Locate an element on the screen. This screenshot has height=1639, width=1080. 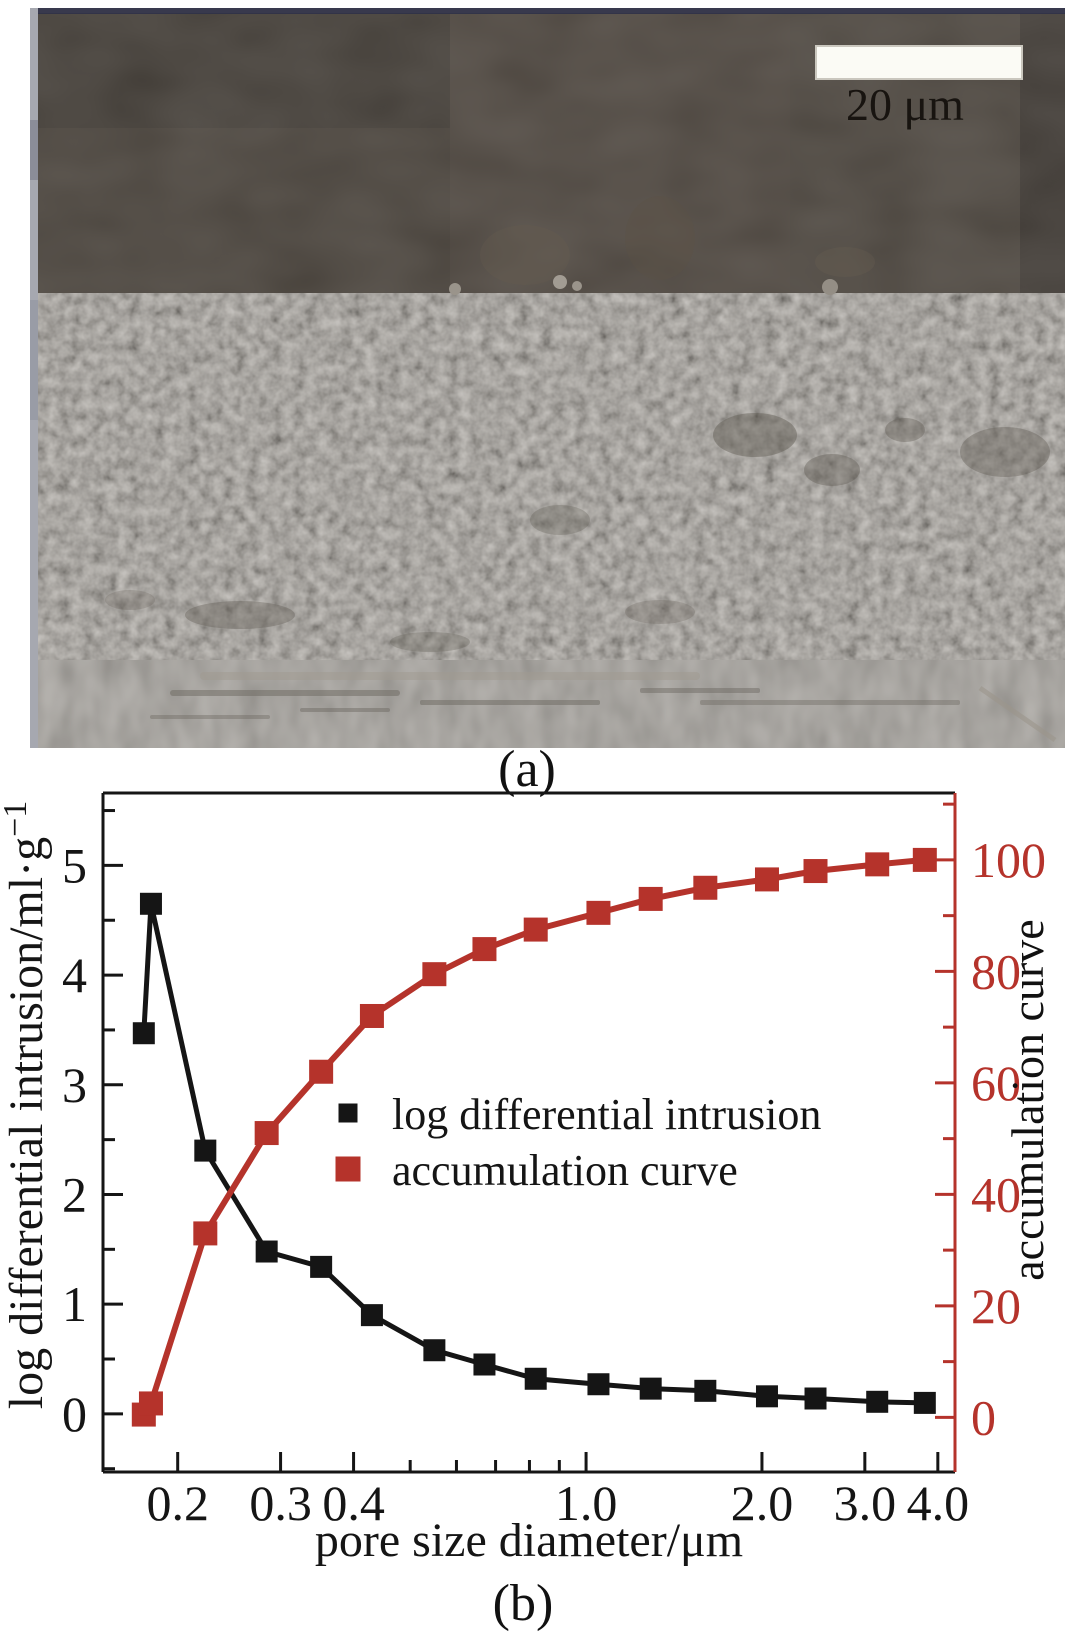
axis-label-y-right: accumulation curve is located at coordinates (1027, 1099).